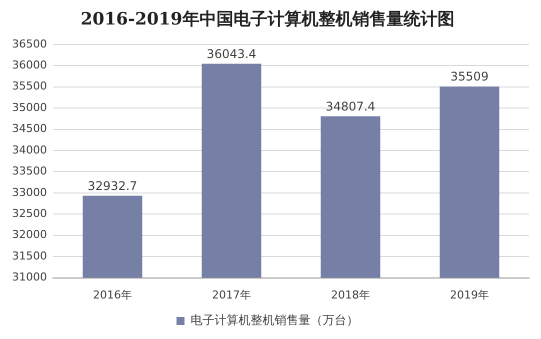 The height and width of the screenshot is (339, 541). Describe the element at coordinates (29, 129) in the screenshot. I see `y-tick-label: 34500` at that location.